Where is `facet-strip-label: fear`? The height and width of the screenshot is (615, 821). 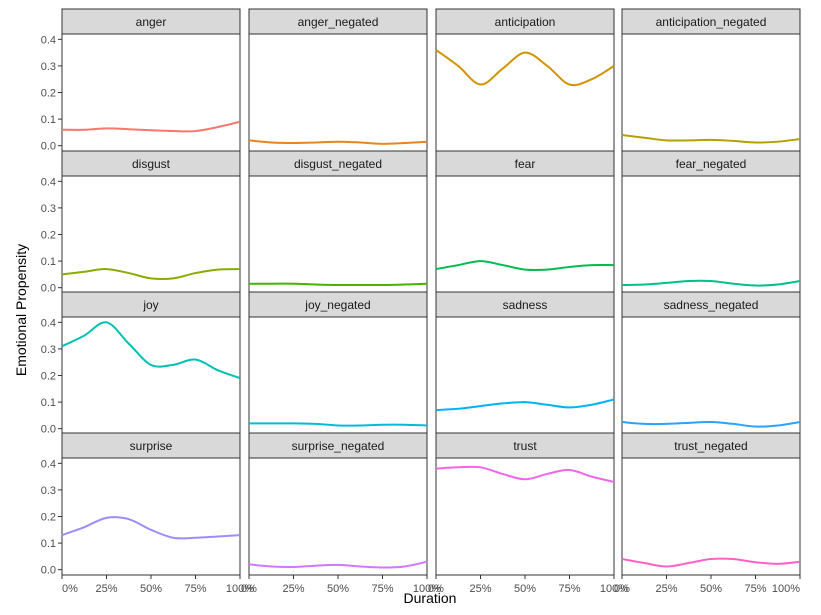
facet-strip-label: fear is located at coordinates (525, 164).